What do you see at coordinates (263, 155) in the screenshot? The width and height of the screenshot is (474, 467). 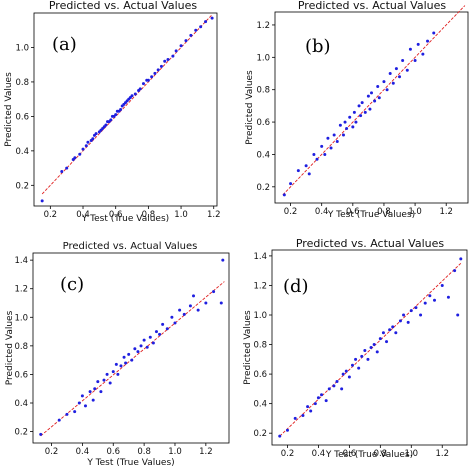 I see `y-tick-label: 0.4` at bounding box center [263, 155].